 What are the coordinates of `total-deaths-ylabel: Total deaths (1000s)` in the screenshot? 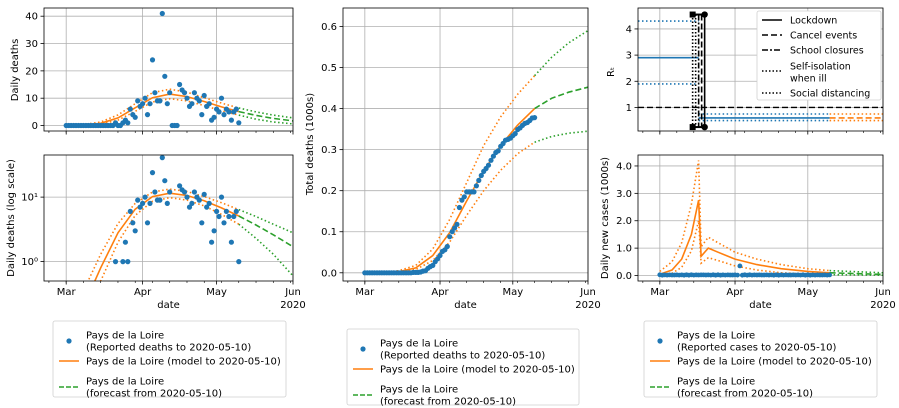 It's located at (310, 144).